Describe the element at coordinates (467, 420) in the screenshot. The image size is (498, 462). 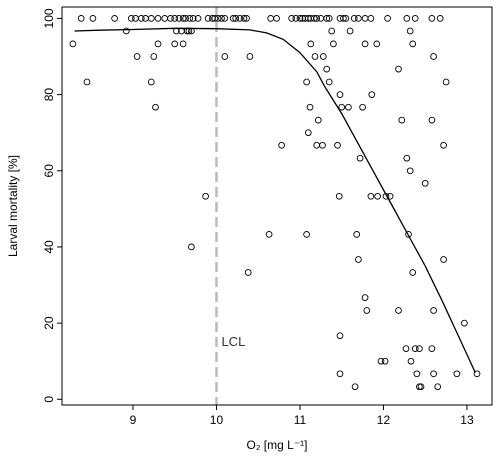
I see `x-tick-label: 13` at that location.